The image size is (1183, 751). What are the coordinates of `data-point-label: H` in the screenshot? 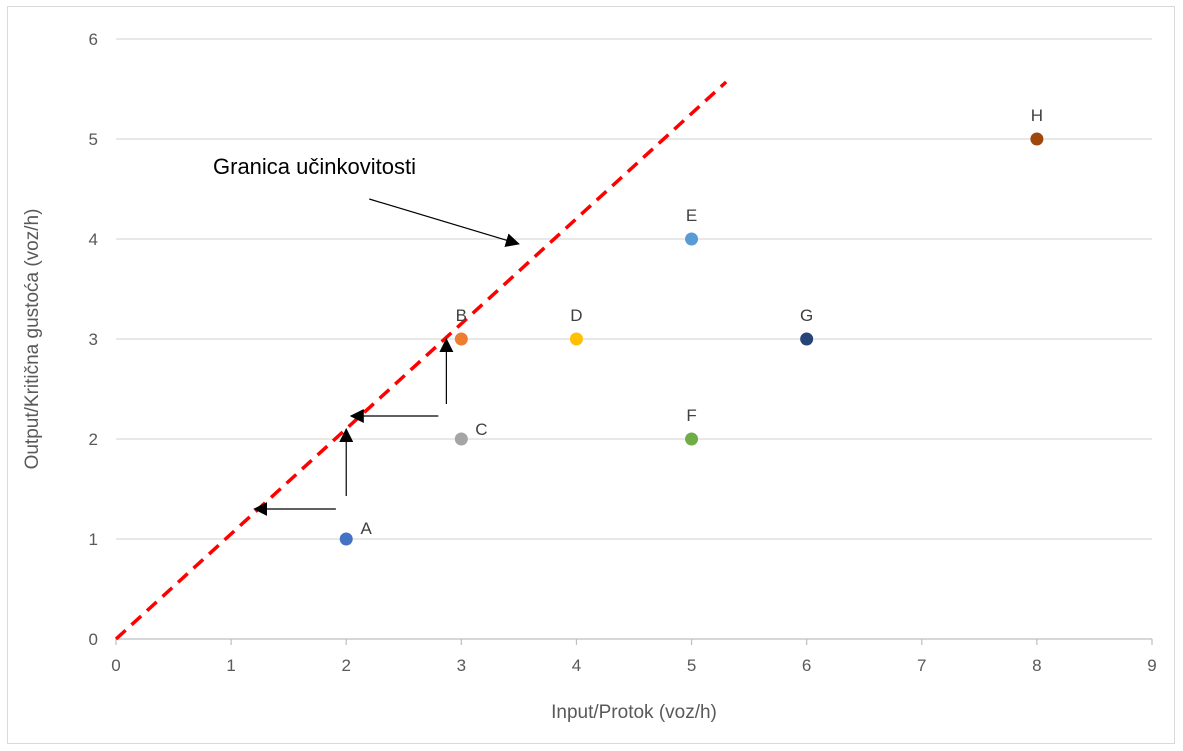 It's located at (1037, 115).